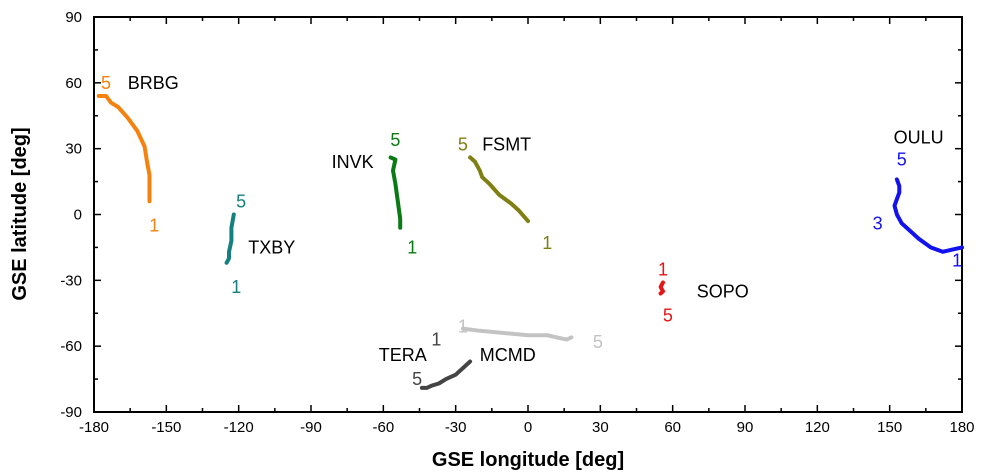 This screenshot has width=986, height=473. I want to click on station-label-fsmt: FSMT, so click(506, 144).